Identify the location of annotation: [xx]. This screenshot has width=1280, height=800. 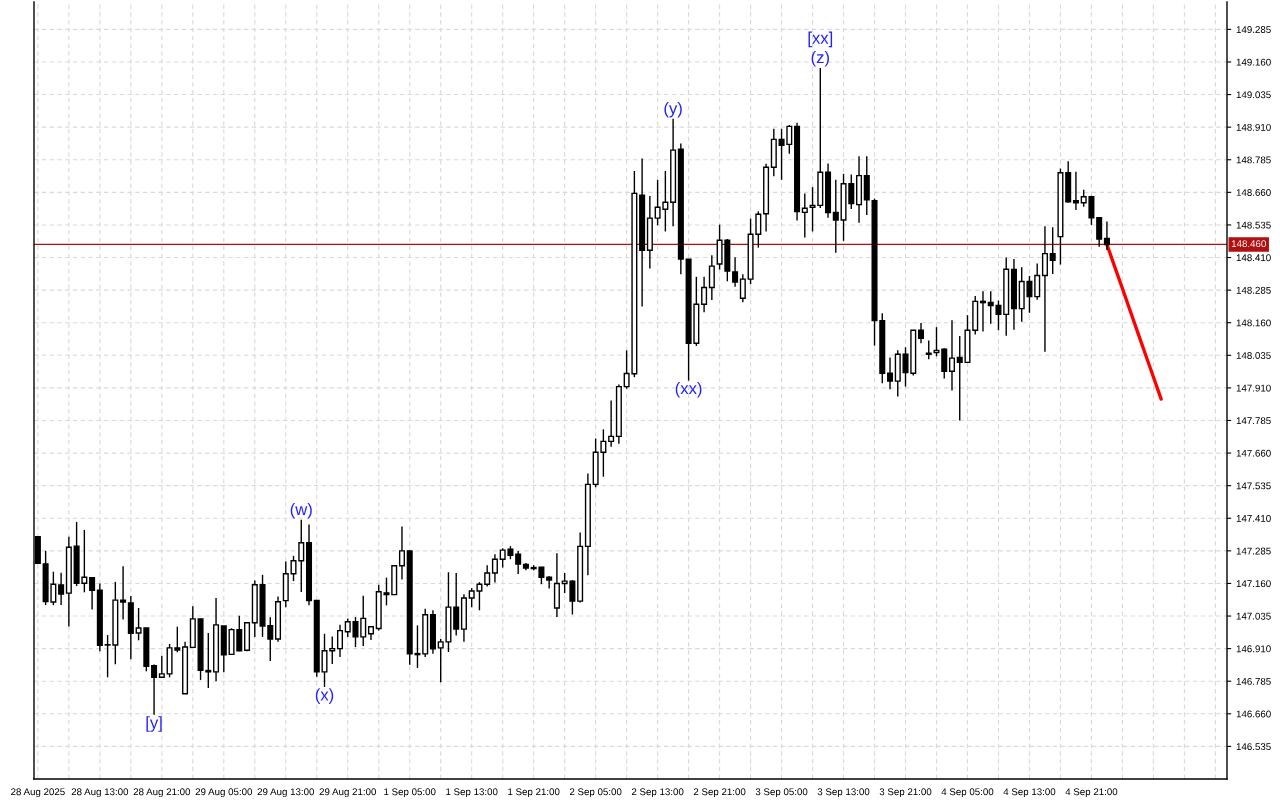
(820, 39).